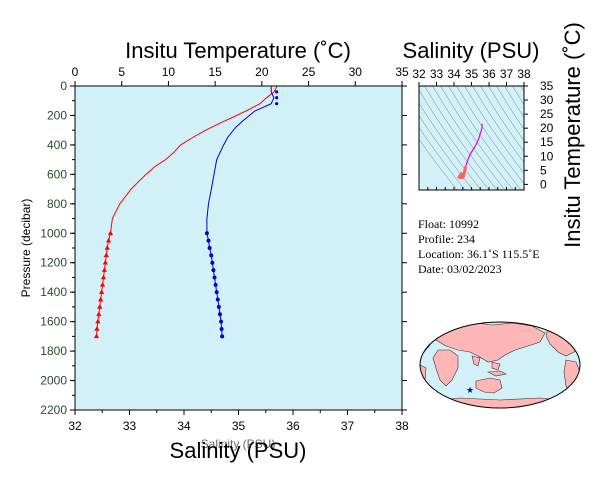 Image resolution: width=603 pixels, height=478 pixels. I want to click on ts-plot-background, so click(471, 138).